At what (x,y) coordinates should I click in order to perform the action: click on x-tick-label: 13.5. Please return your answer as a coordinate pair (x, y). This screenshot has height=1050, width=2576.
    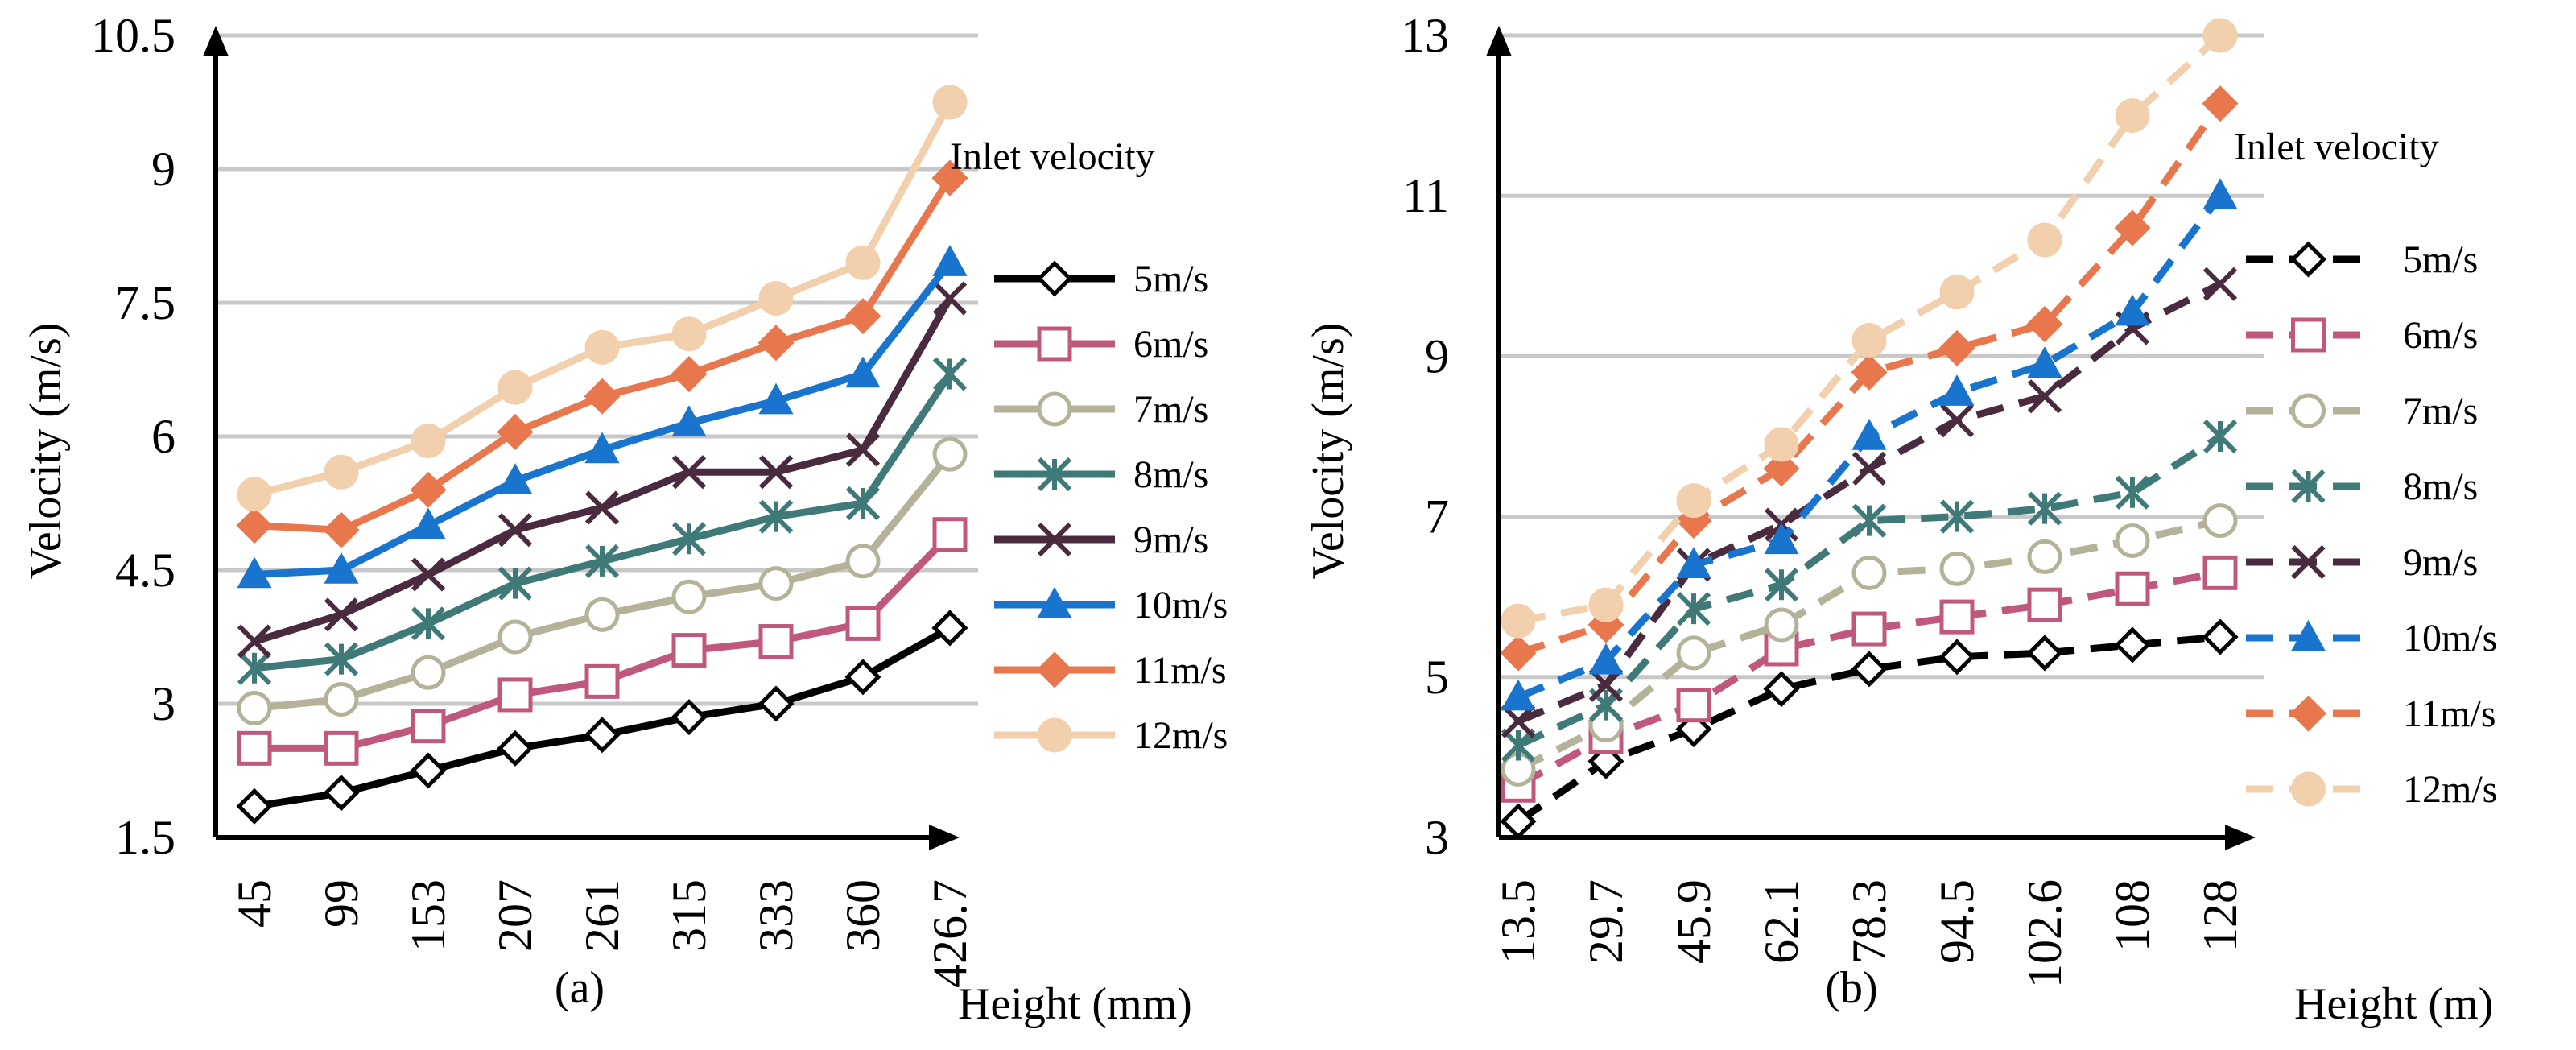
    Looking at the image, I should click on (1518, 921).